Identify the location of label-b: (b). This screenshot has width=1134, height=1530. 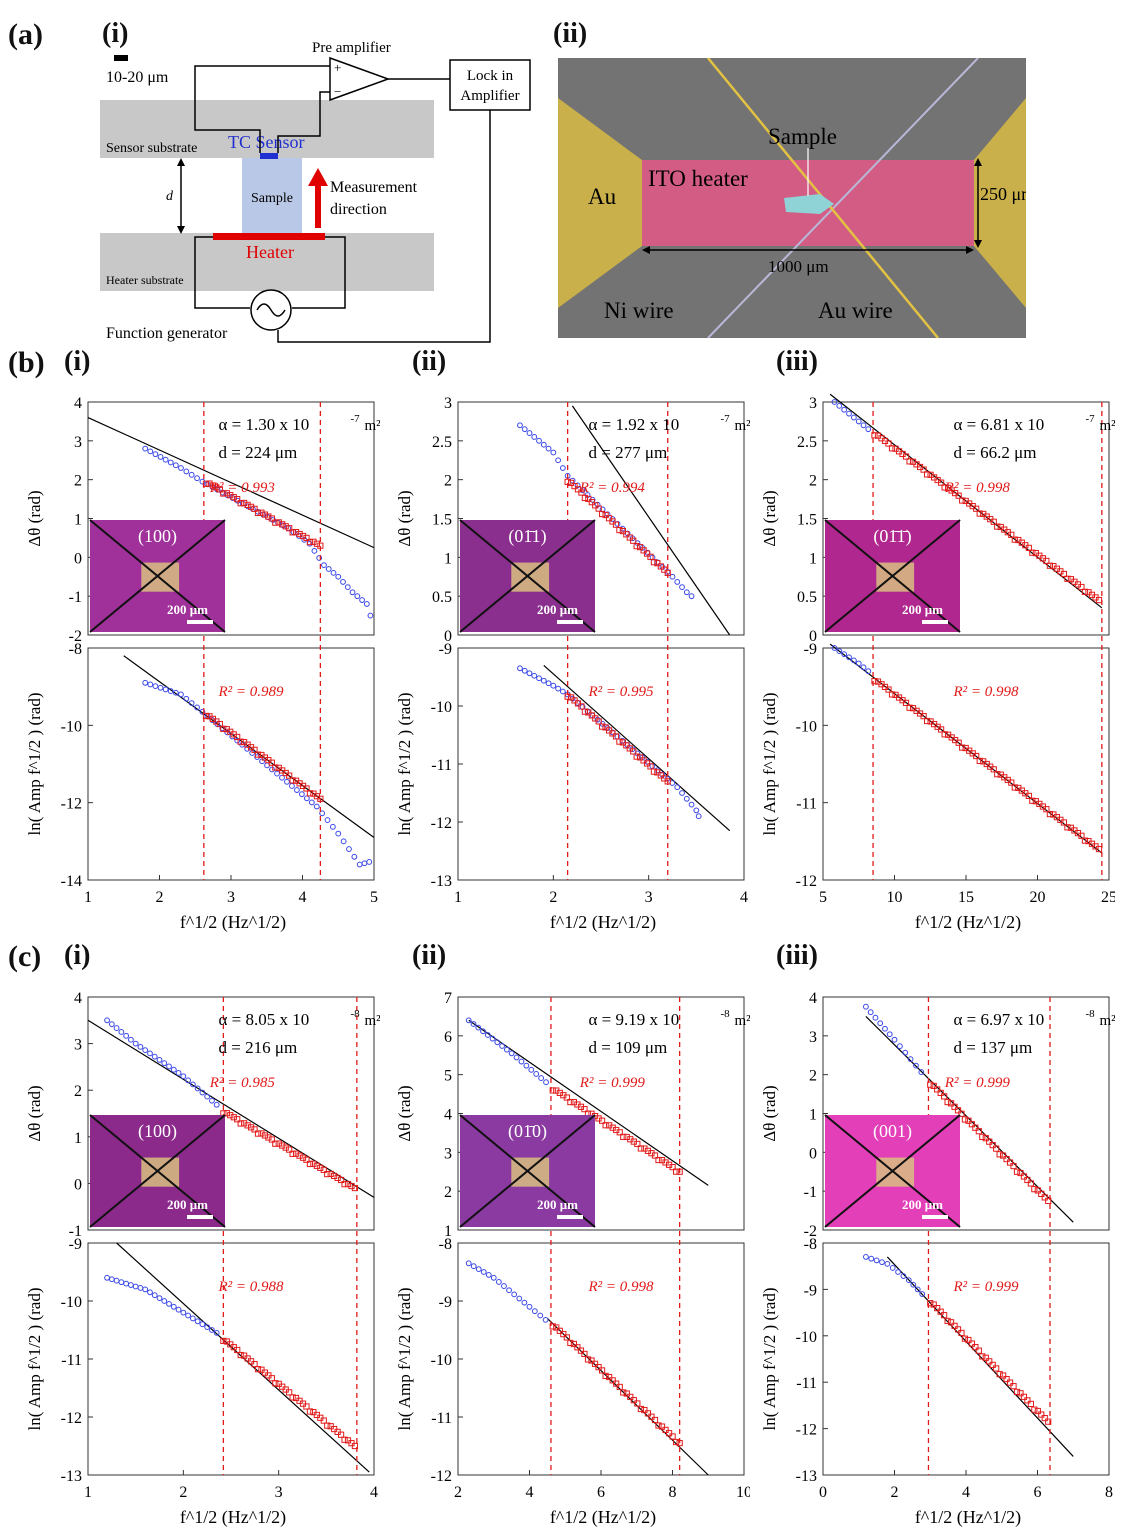
(26, 362).